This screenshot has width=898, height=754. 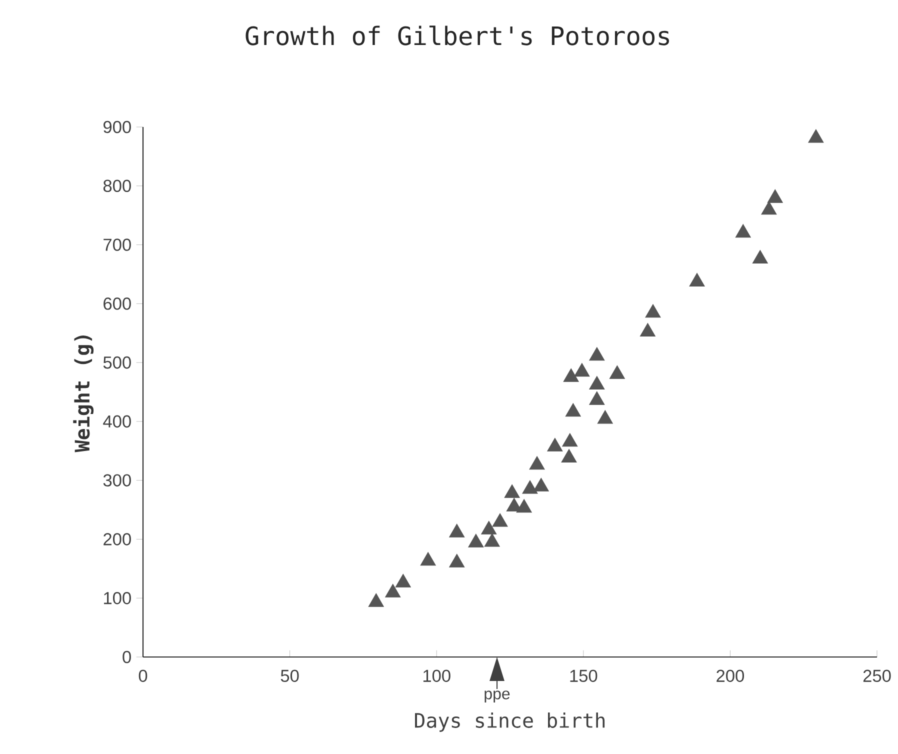 What do you see at coordinates (83, 394) in the screenshot?
I see `y-axis-title: Weight (g)` at bounding box center [83, 394].